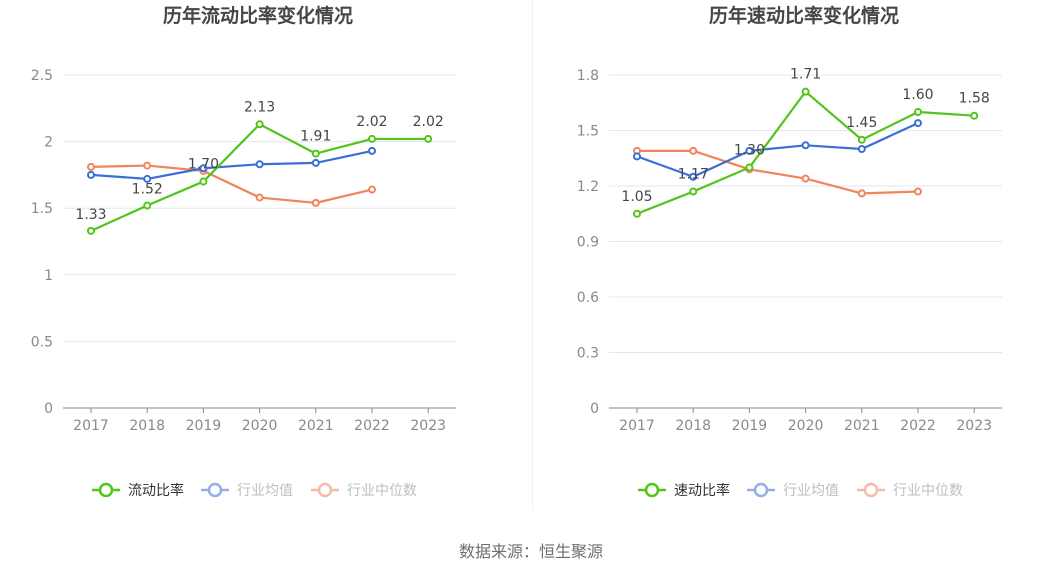  I want to click on data-label: 2.13, so click(259, 107).